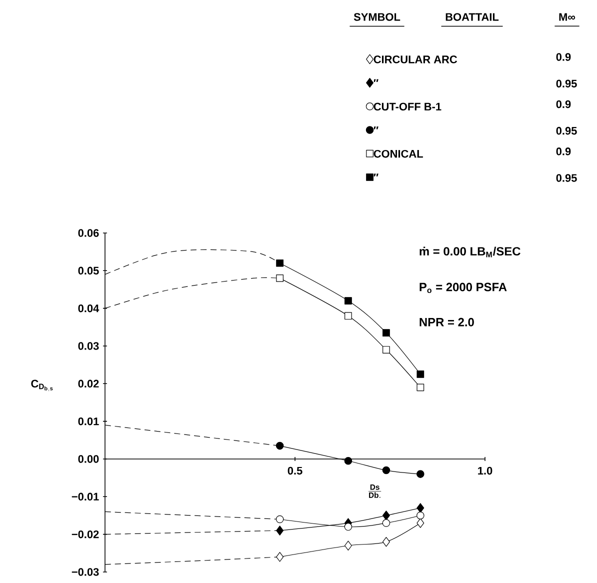 The height and width of the screenshot is (583, 597). I want to click on legend-label: CONICAL, so click(398, 154).